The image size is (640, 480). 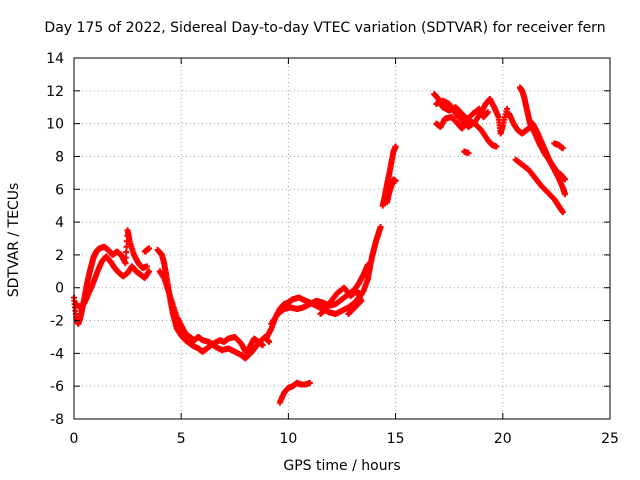 What do you see at coordinates (341, 300) in the screenshot?
I see `series-trace-h` at bounding box center [341, 300].